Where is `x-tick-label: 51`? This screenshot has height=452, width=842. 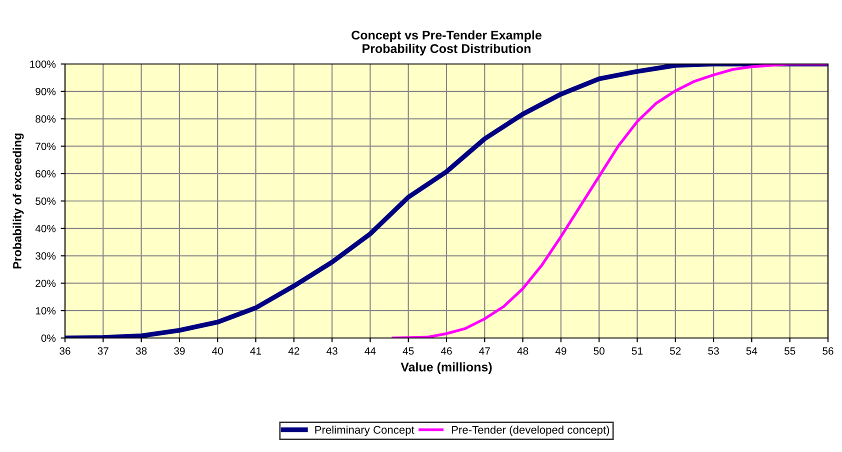 x-tick-label: 51 is located at coordinates (637, 351).